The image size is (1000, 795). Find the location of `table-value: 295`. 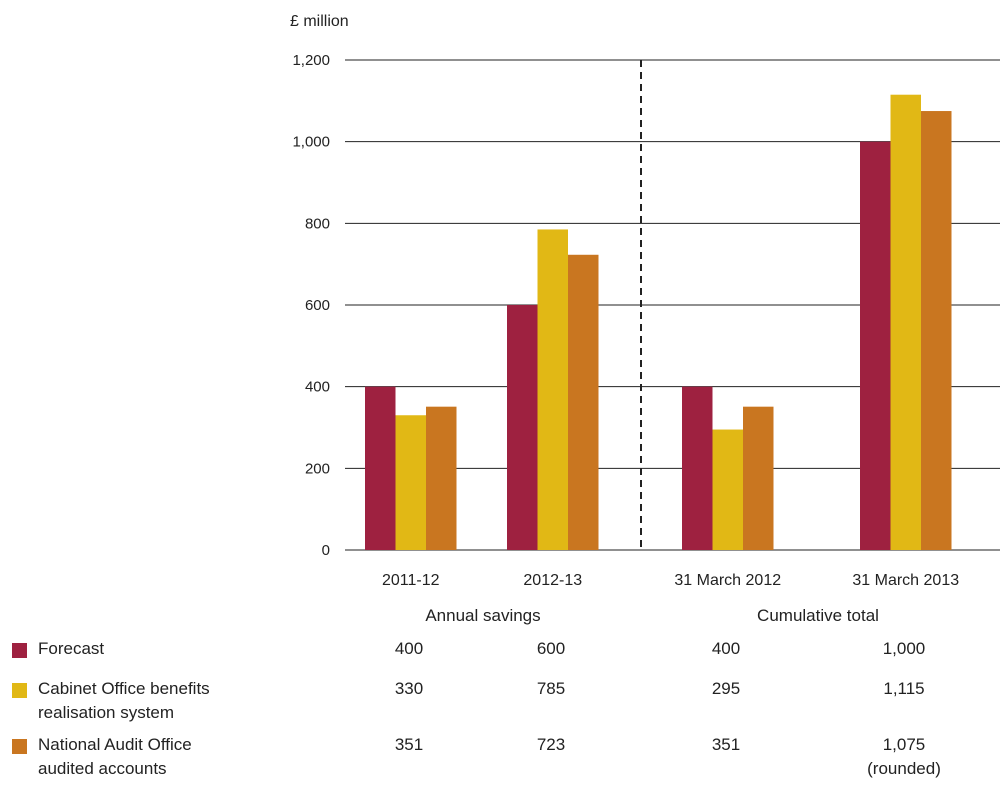

table-value: 295 is located at coordinates (726, 688).